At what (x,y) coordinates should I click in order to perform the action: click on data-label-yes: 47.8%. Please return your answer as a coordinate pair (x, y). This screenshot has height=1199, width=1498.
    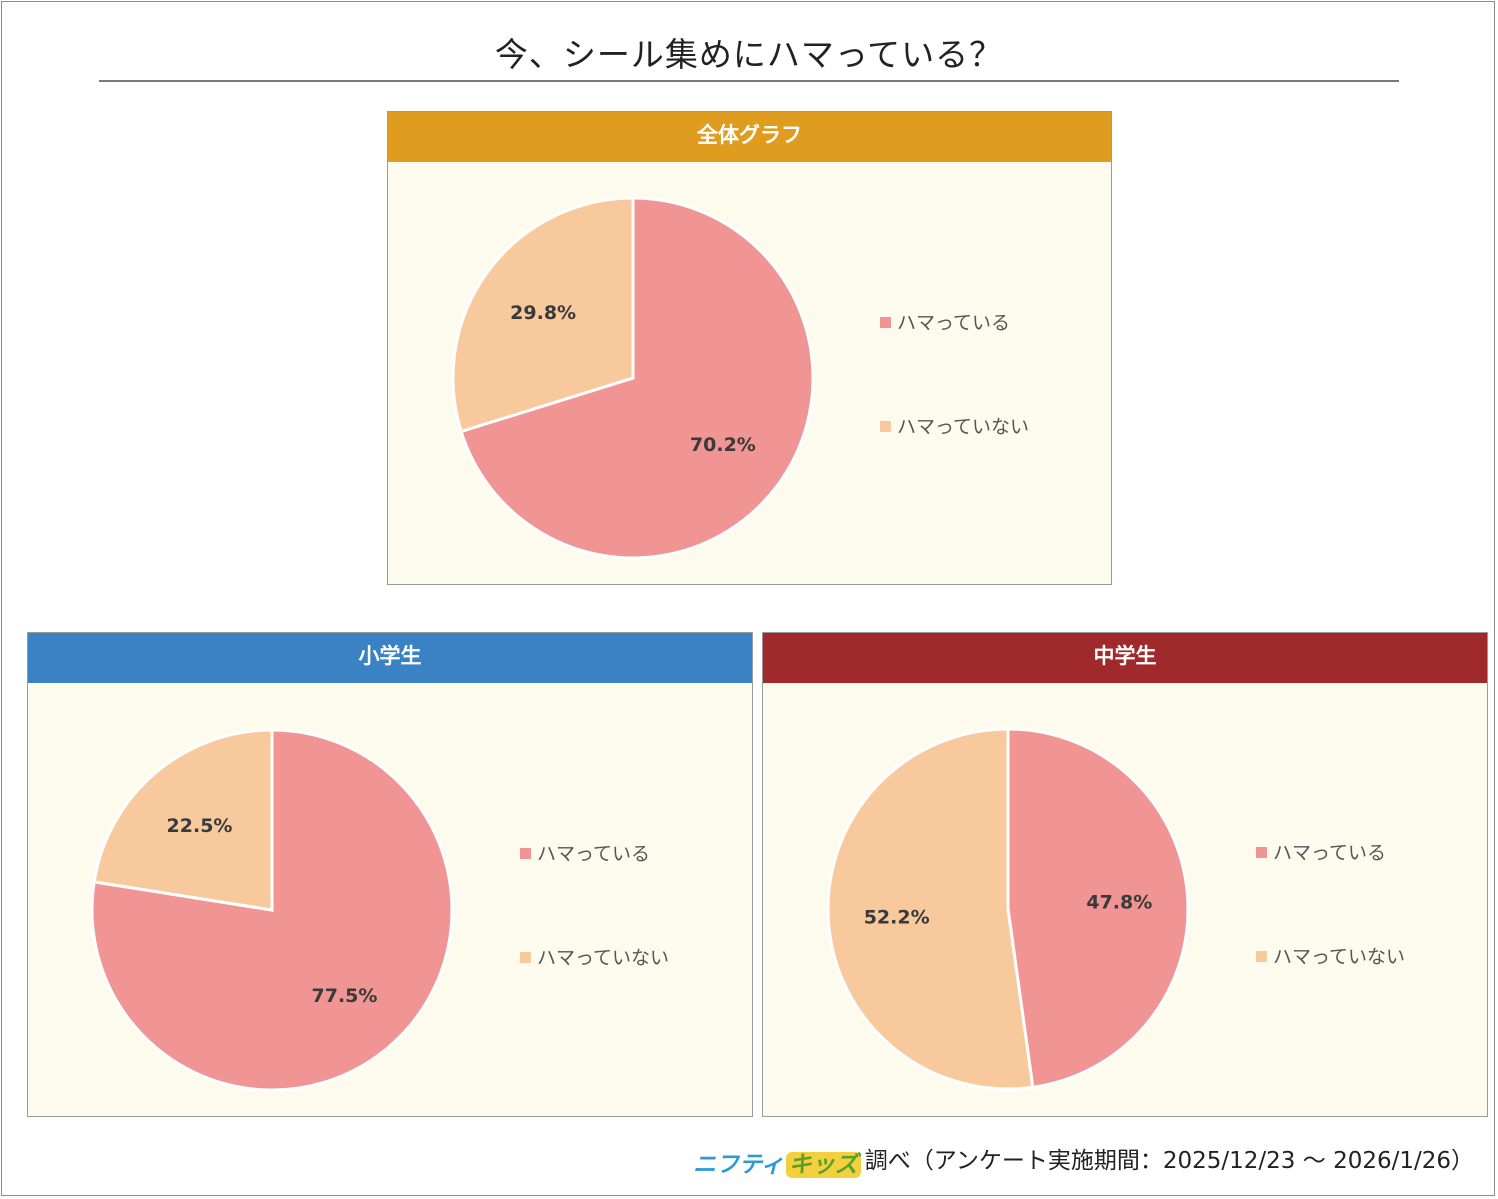
    Looking at the image, I should click on (1119, 902).